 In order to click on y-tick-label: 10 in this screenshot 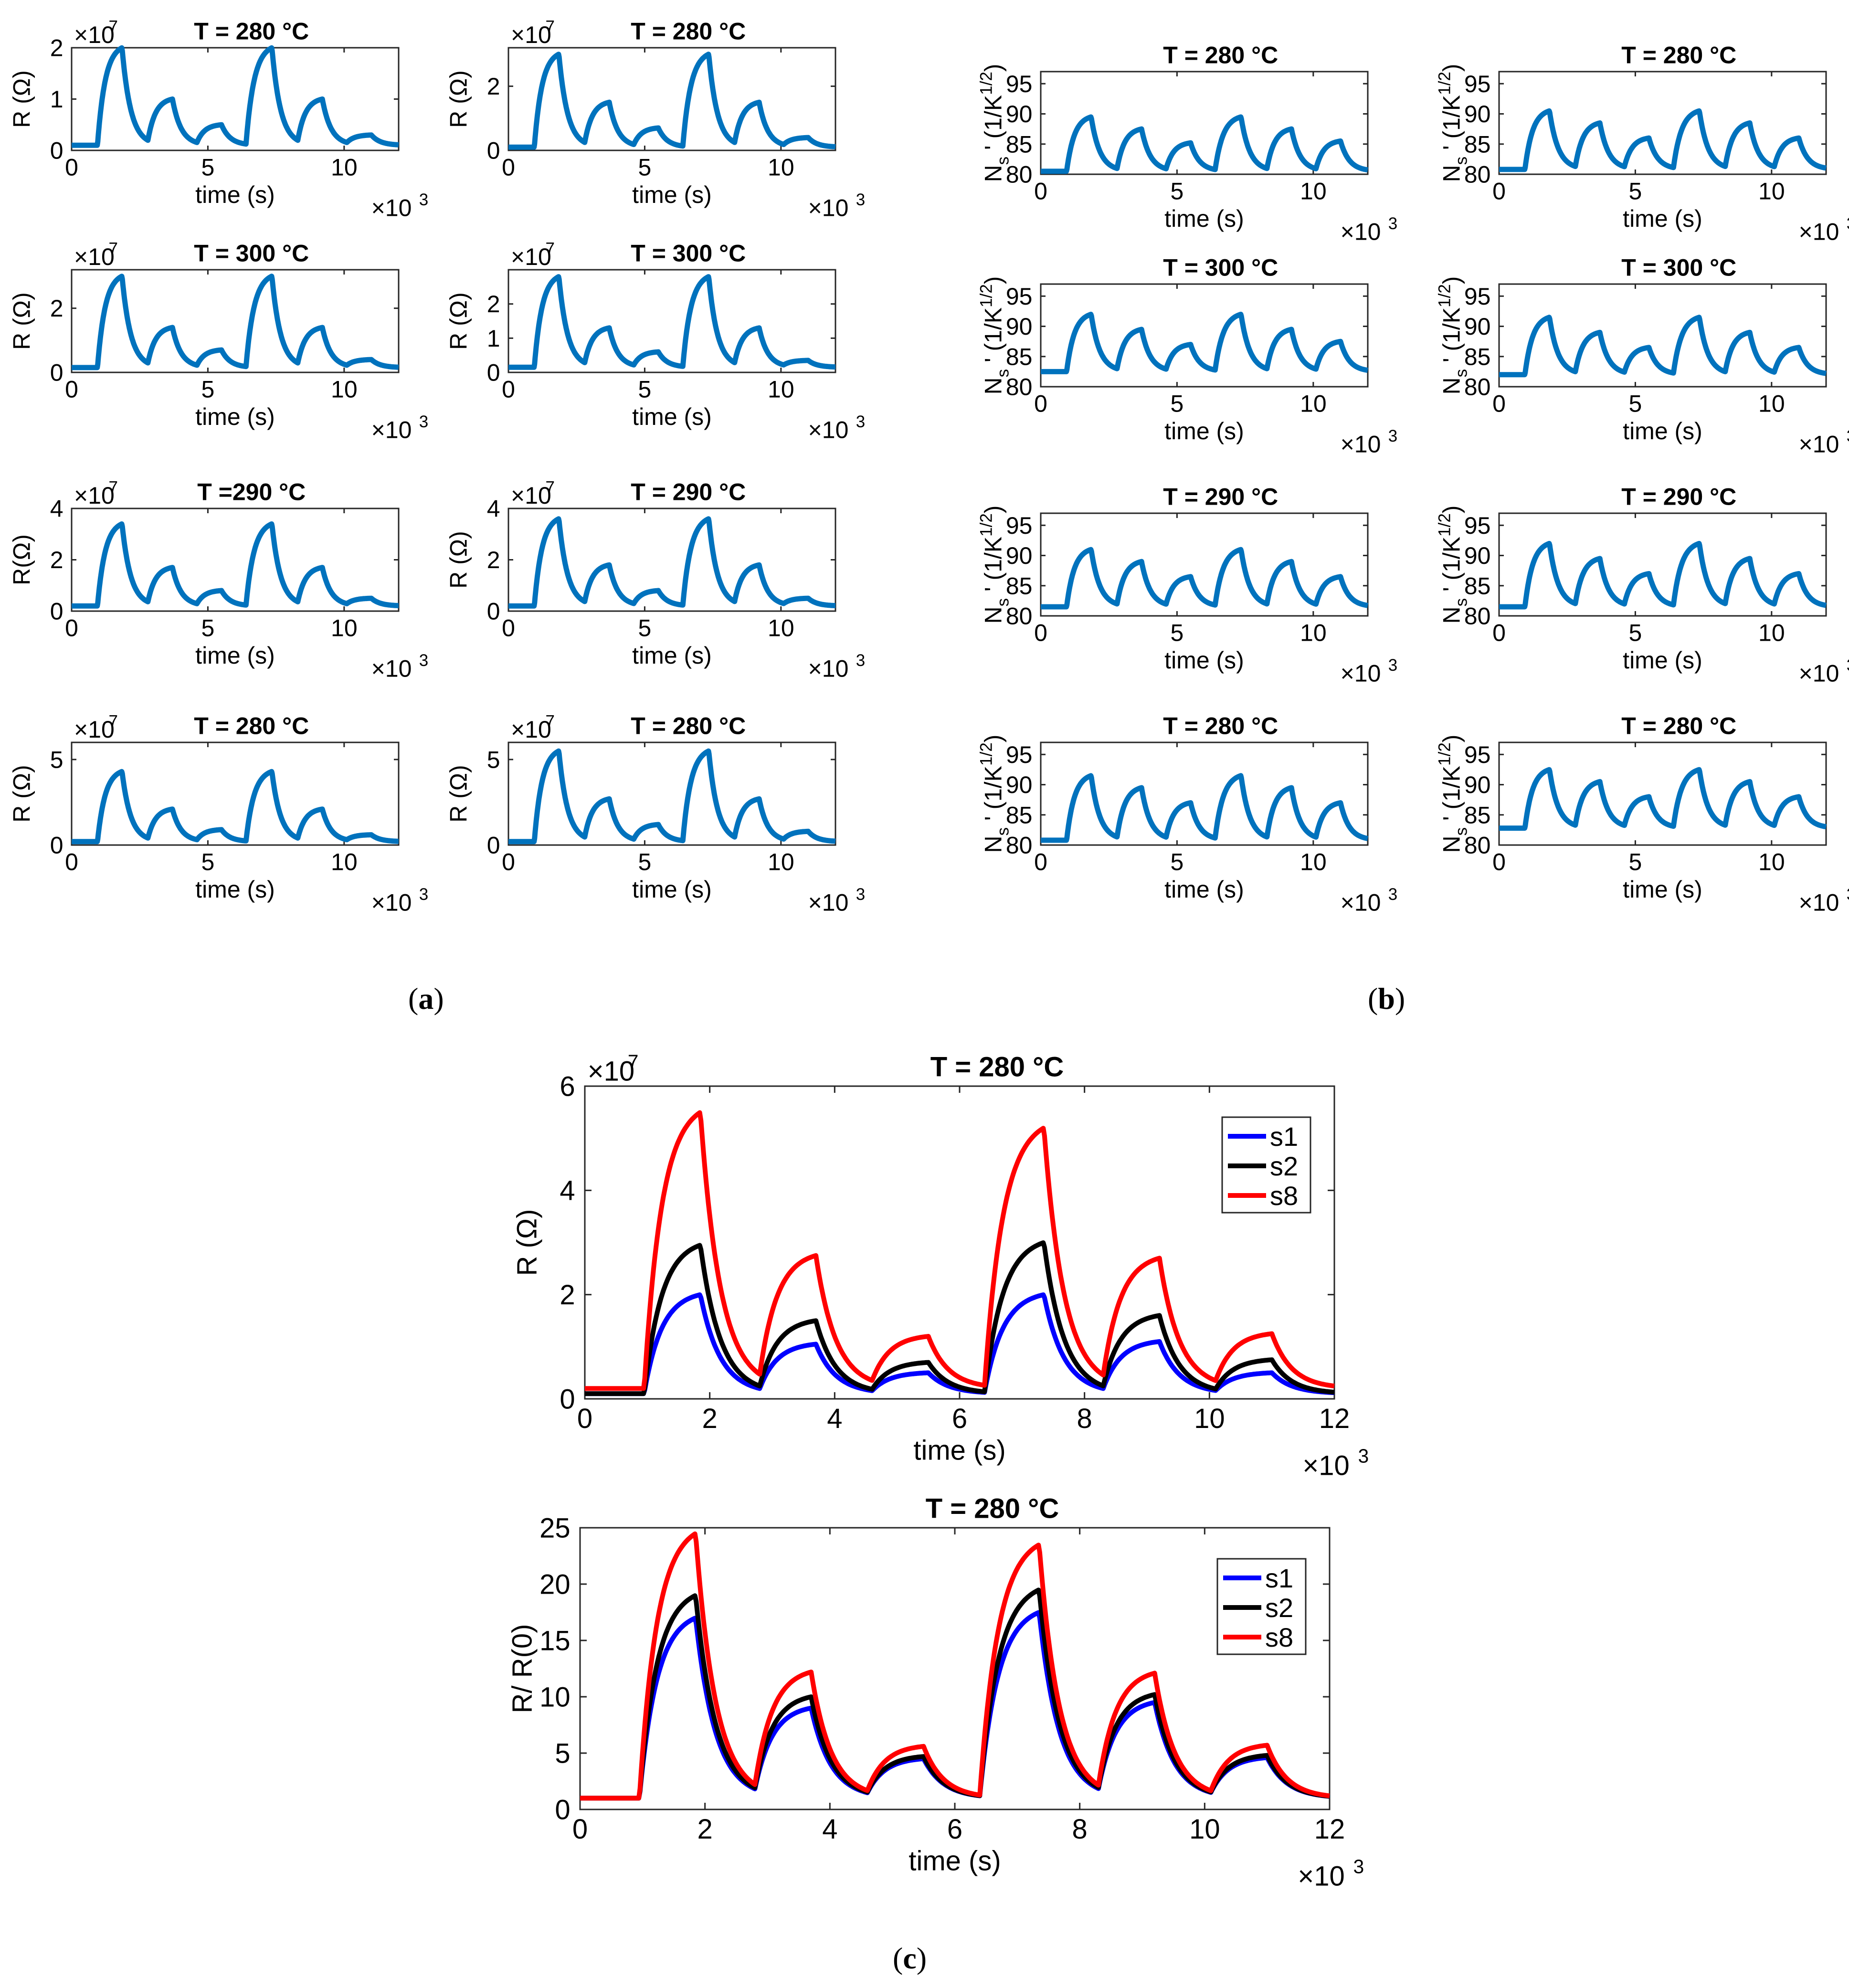, I will do `click(555, 1697)`.